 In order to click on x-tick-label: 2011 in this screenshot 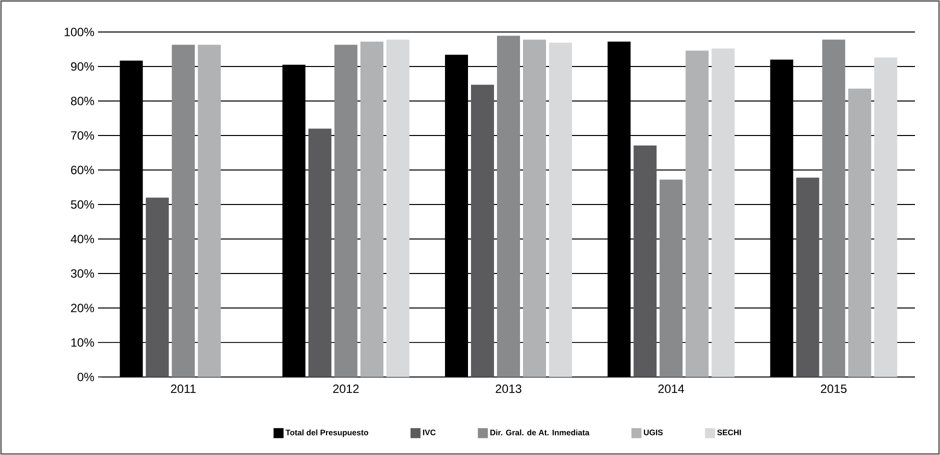, I will do `click(183, 389)`.